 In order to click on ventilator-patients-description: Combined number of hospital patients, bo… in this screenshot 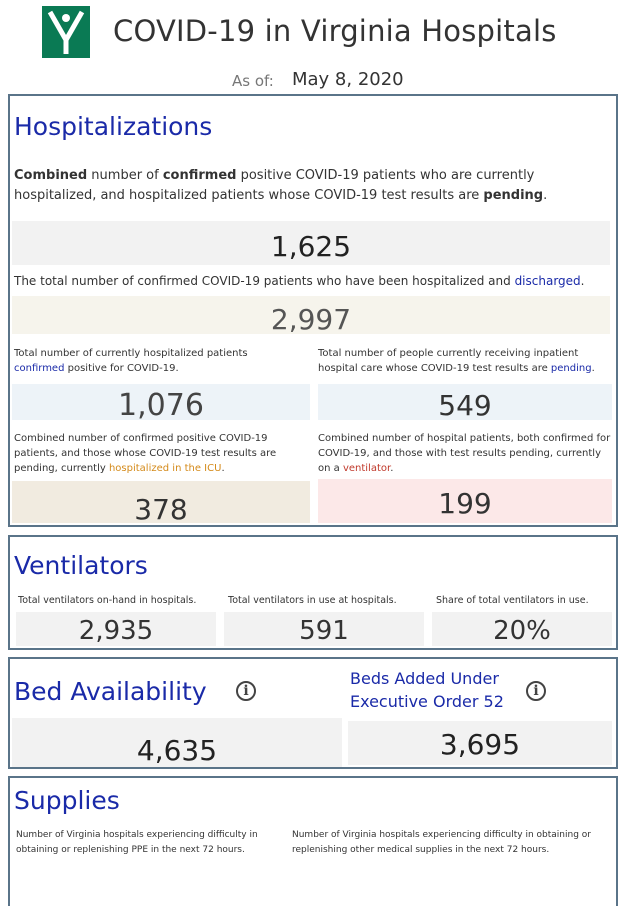, I will do `click(464, 453)`.